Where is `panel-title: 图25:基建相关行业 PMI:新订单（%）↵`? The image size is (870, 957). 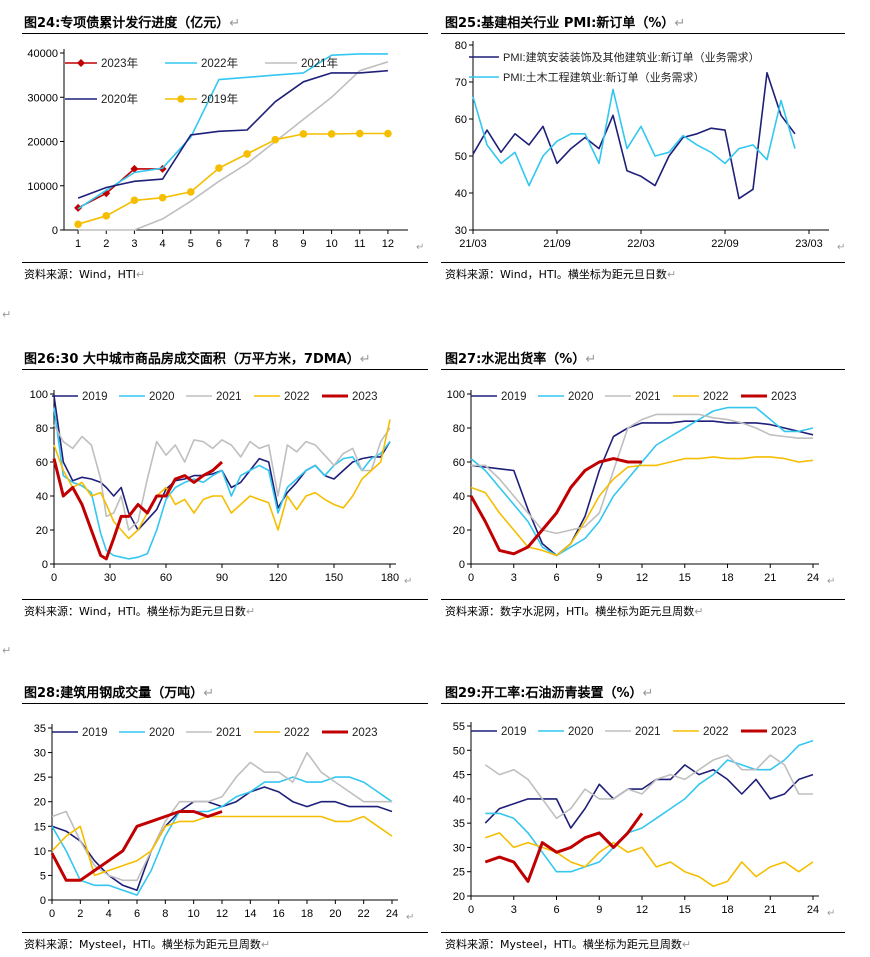
panel-title: 图25:基建相关行业 PMI:新订单（%）↵ is located at coordinates (565, 23).